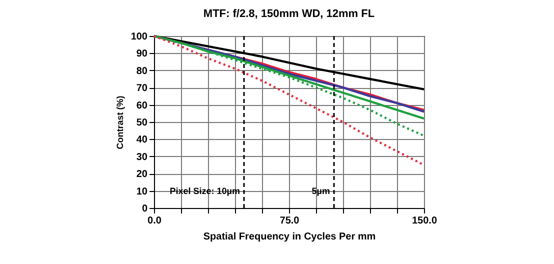 The image size is (554, 264). What do you see at coordinates (142, 54) in the screenshot?
I see `y-tick-label: 90` at bounding box center [142, 54].